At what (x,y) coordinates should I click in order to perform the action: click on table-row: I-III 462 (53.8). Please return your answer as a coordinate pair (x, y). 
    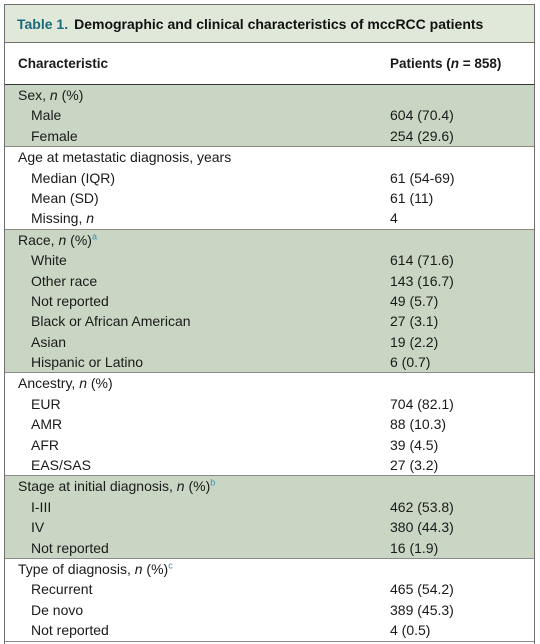
    Looking at the image, I should click on (269, 507).